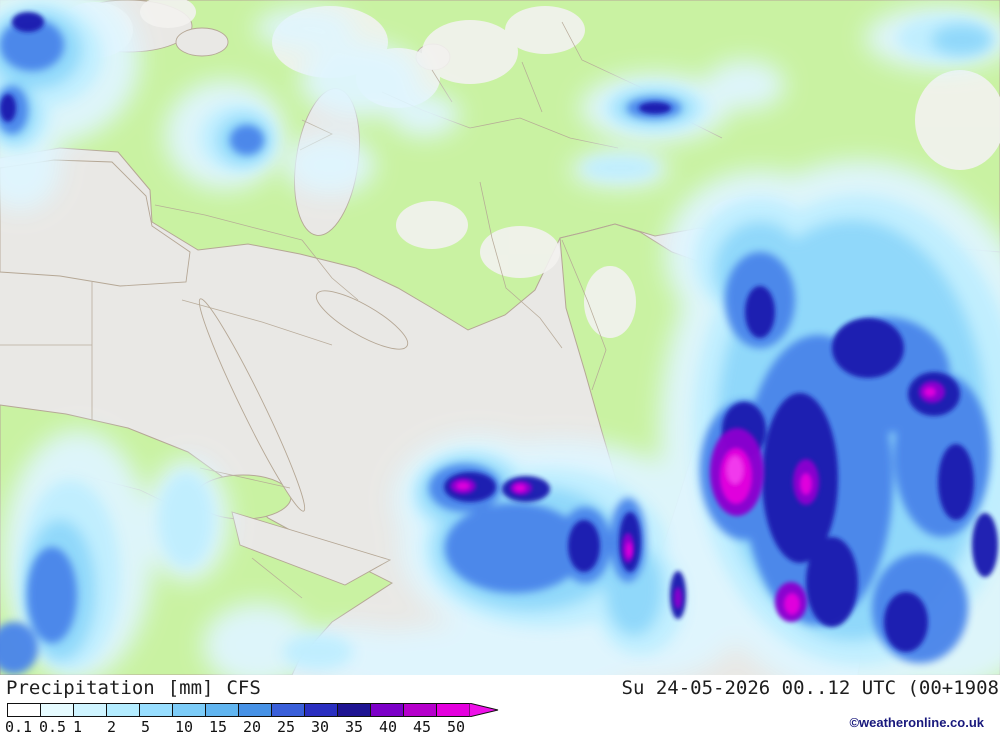  Describe the element at coordinates (354, 725) in the screenshot. I see `legend-label-35: 35` at that location.